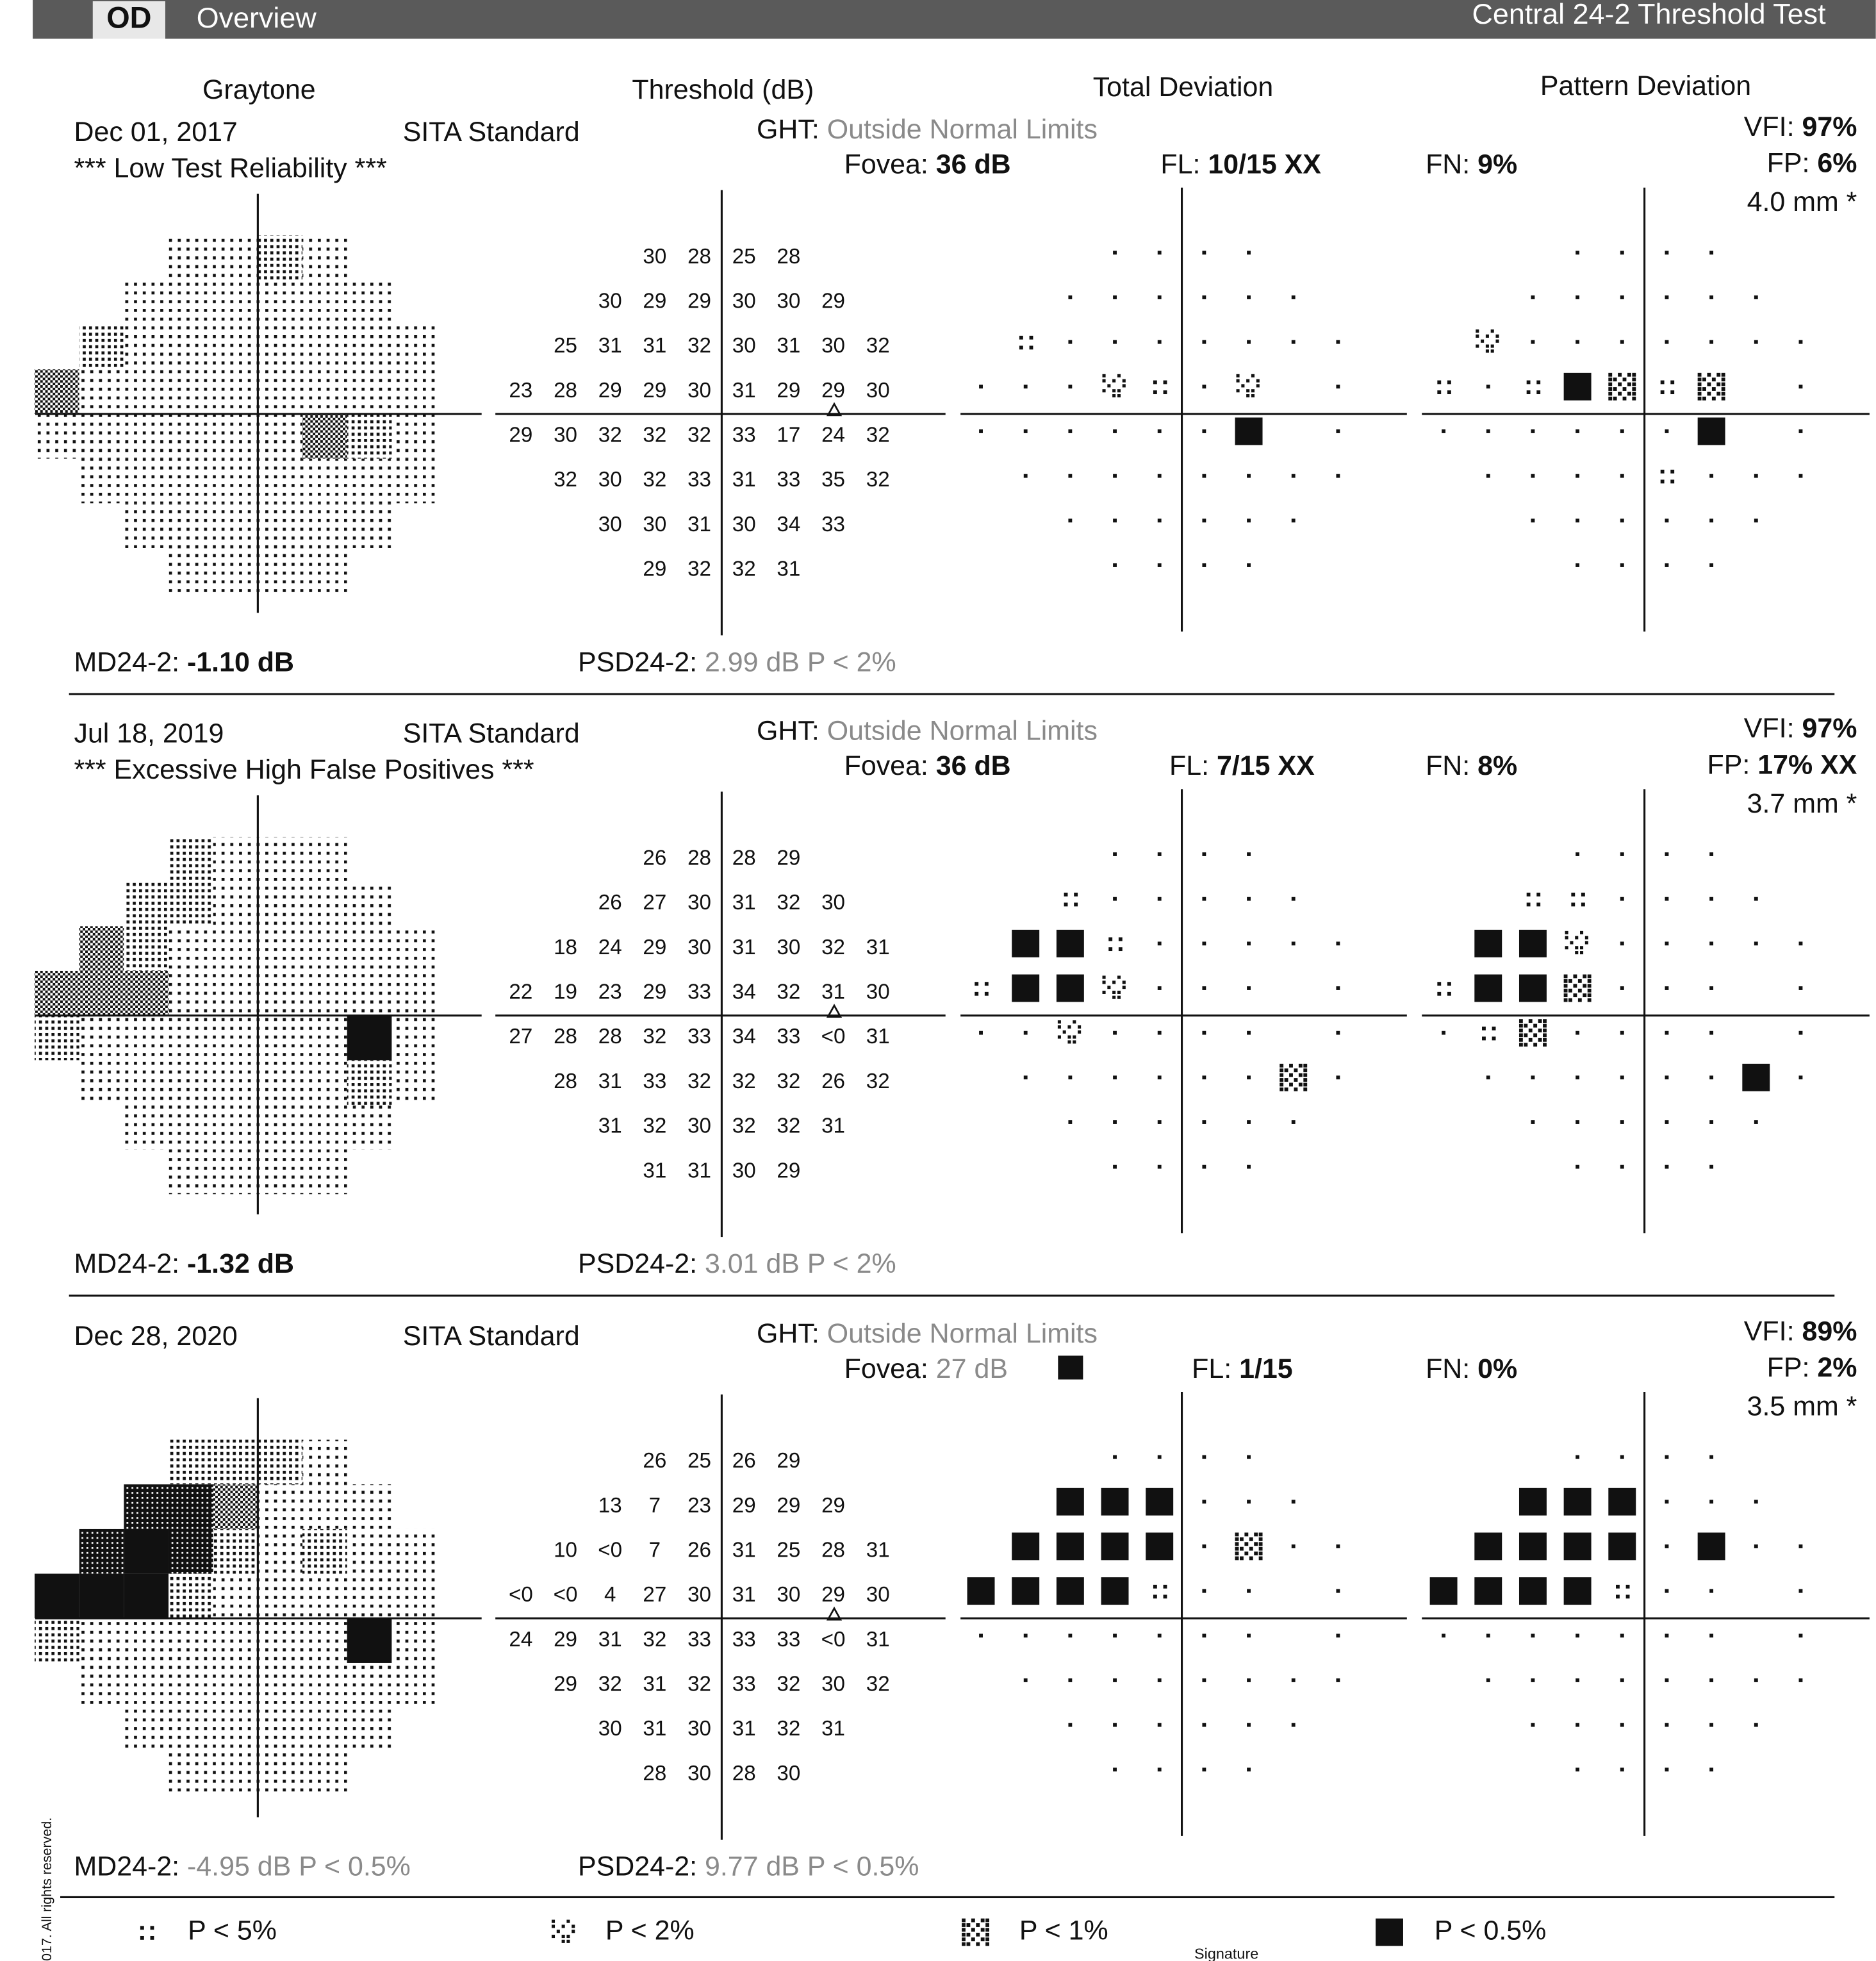 This screenshot has height=1961, width=1876. What do you see at coordinates (1471, 766) in the screenshot?
I see `false-negatives: FN: 8%` at bounding box center [1471, 766].